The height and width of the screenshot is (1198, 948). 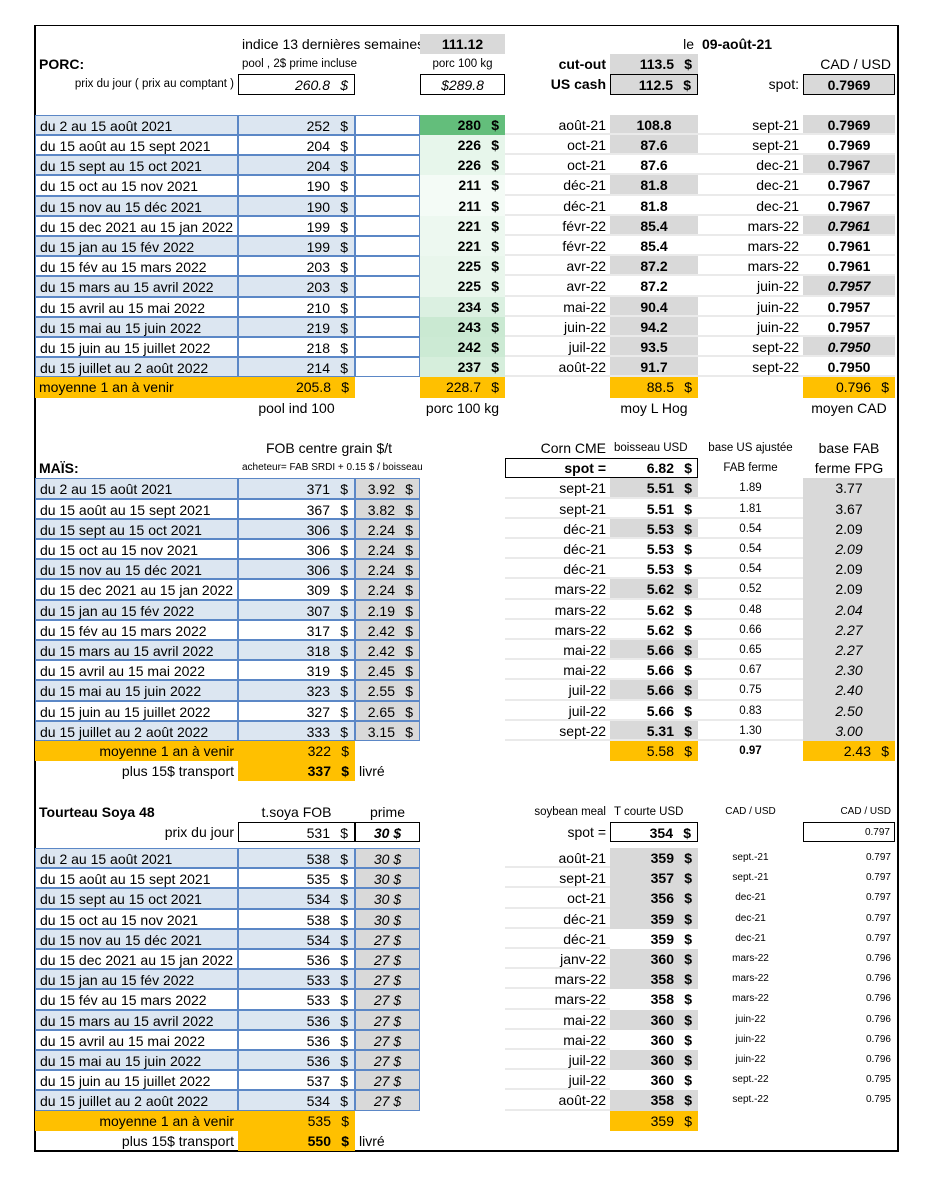 I want to click on porc100-value: 226 $, so click(x=462, y=145).